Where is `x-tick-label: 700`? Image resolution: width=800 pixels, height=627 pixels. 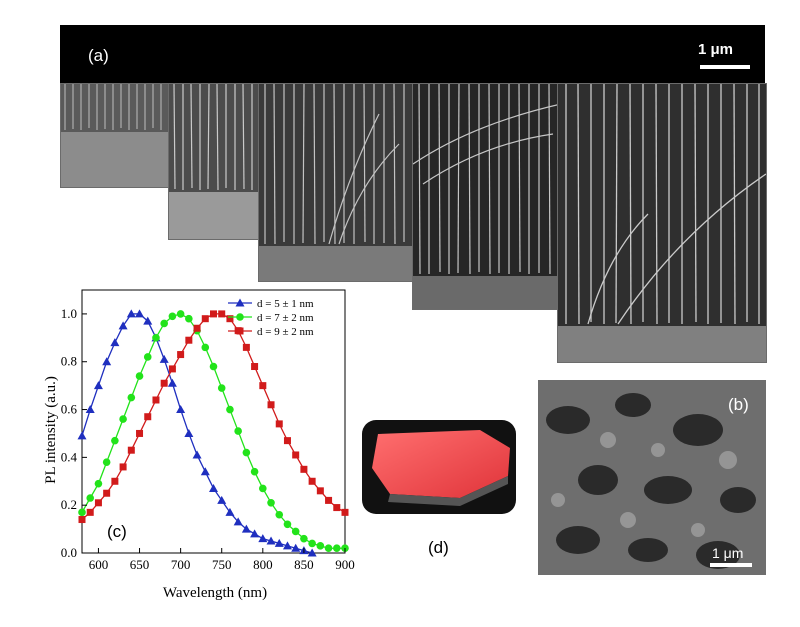
x-tick-label: 700 is located at coordinates (181, 564).